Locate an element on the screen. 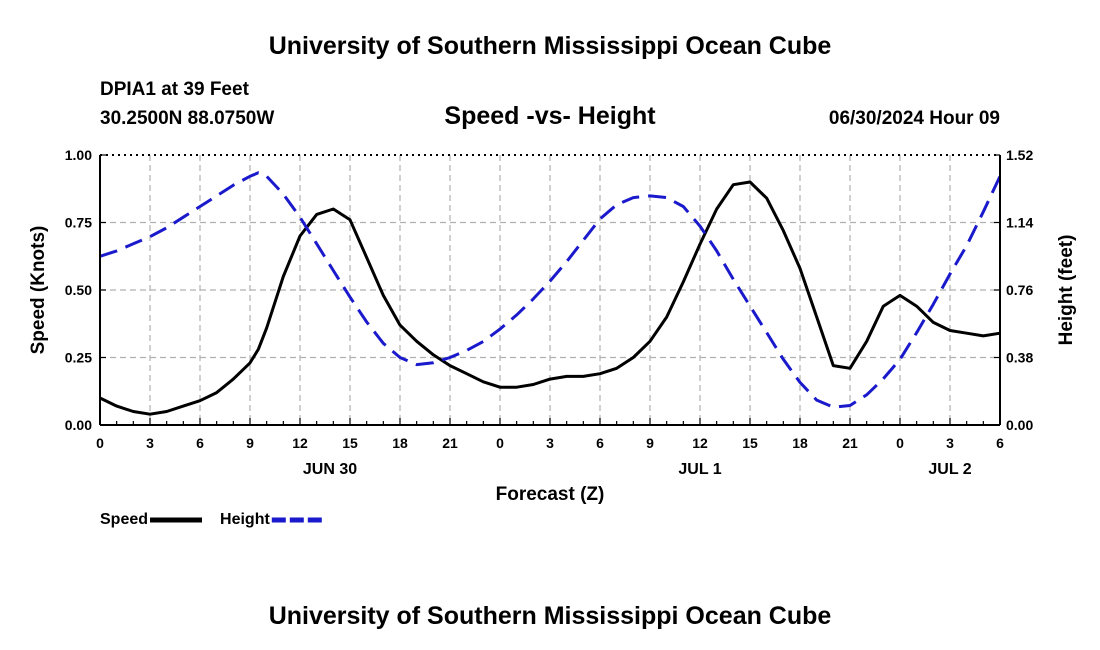  x-tick-label-4: 12 is located at coordinates (300, 443).